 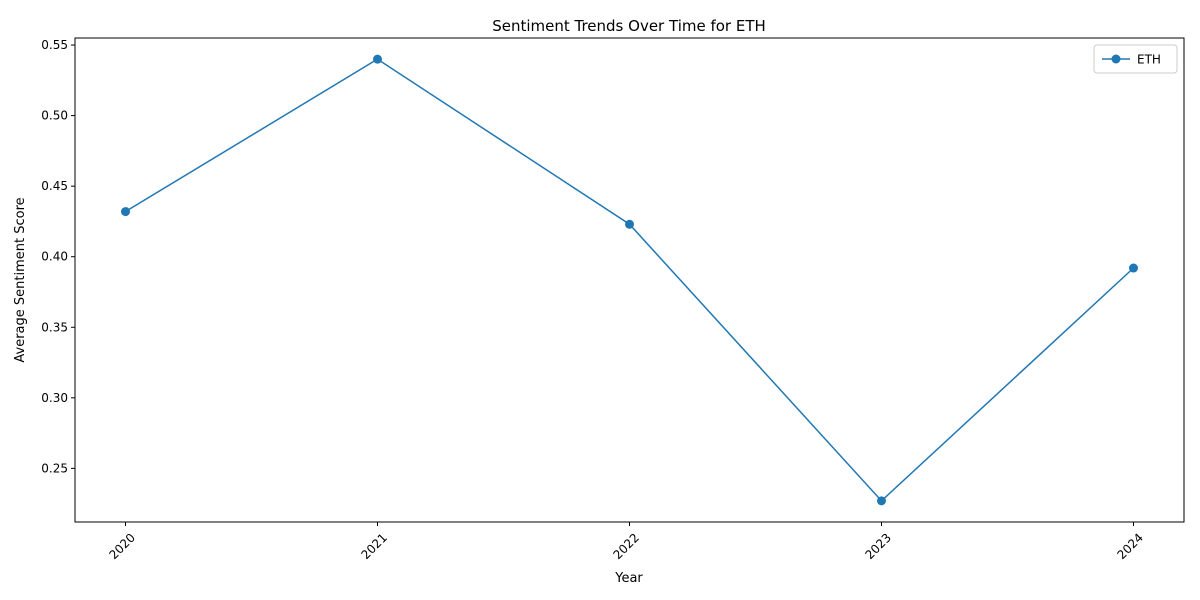 I want to click on legend-box, so click(x=1135, y=59).